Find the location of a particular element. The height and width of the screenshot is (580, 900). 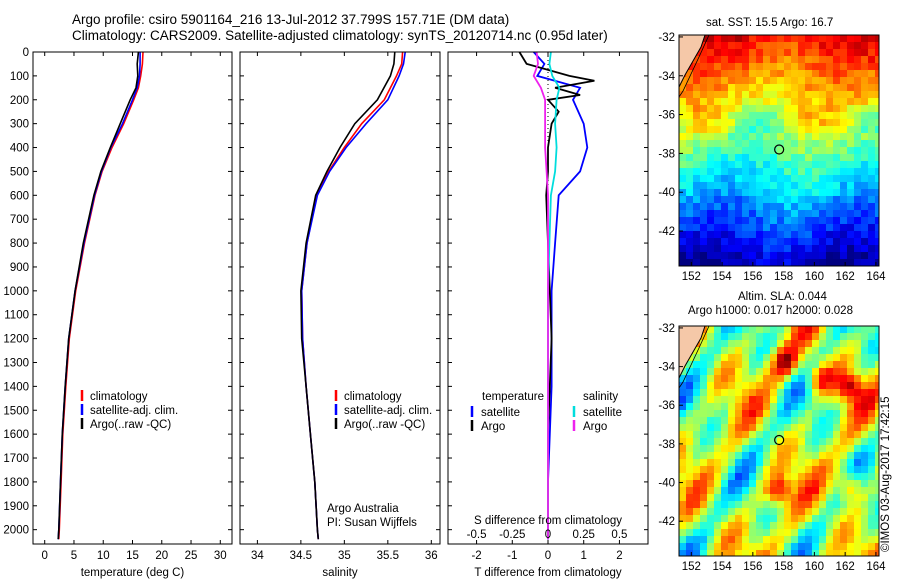

x-tick-label: 25 is located at coordinates (191, 556).